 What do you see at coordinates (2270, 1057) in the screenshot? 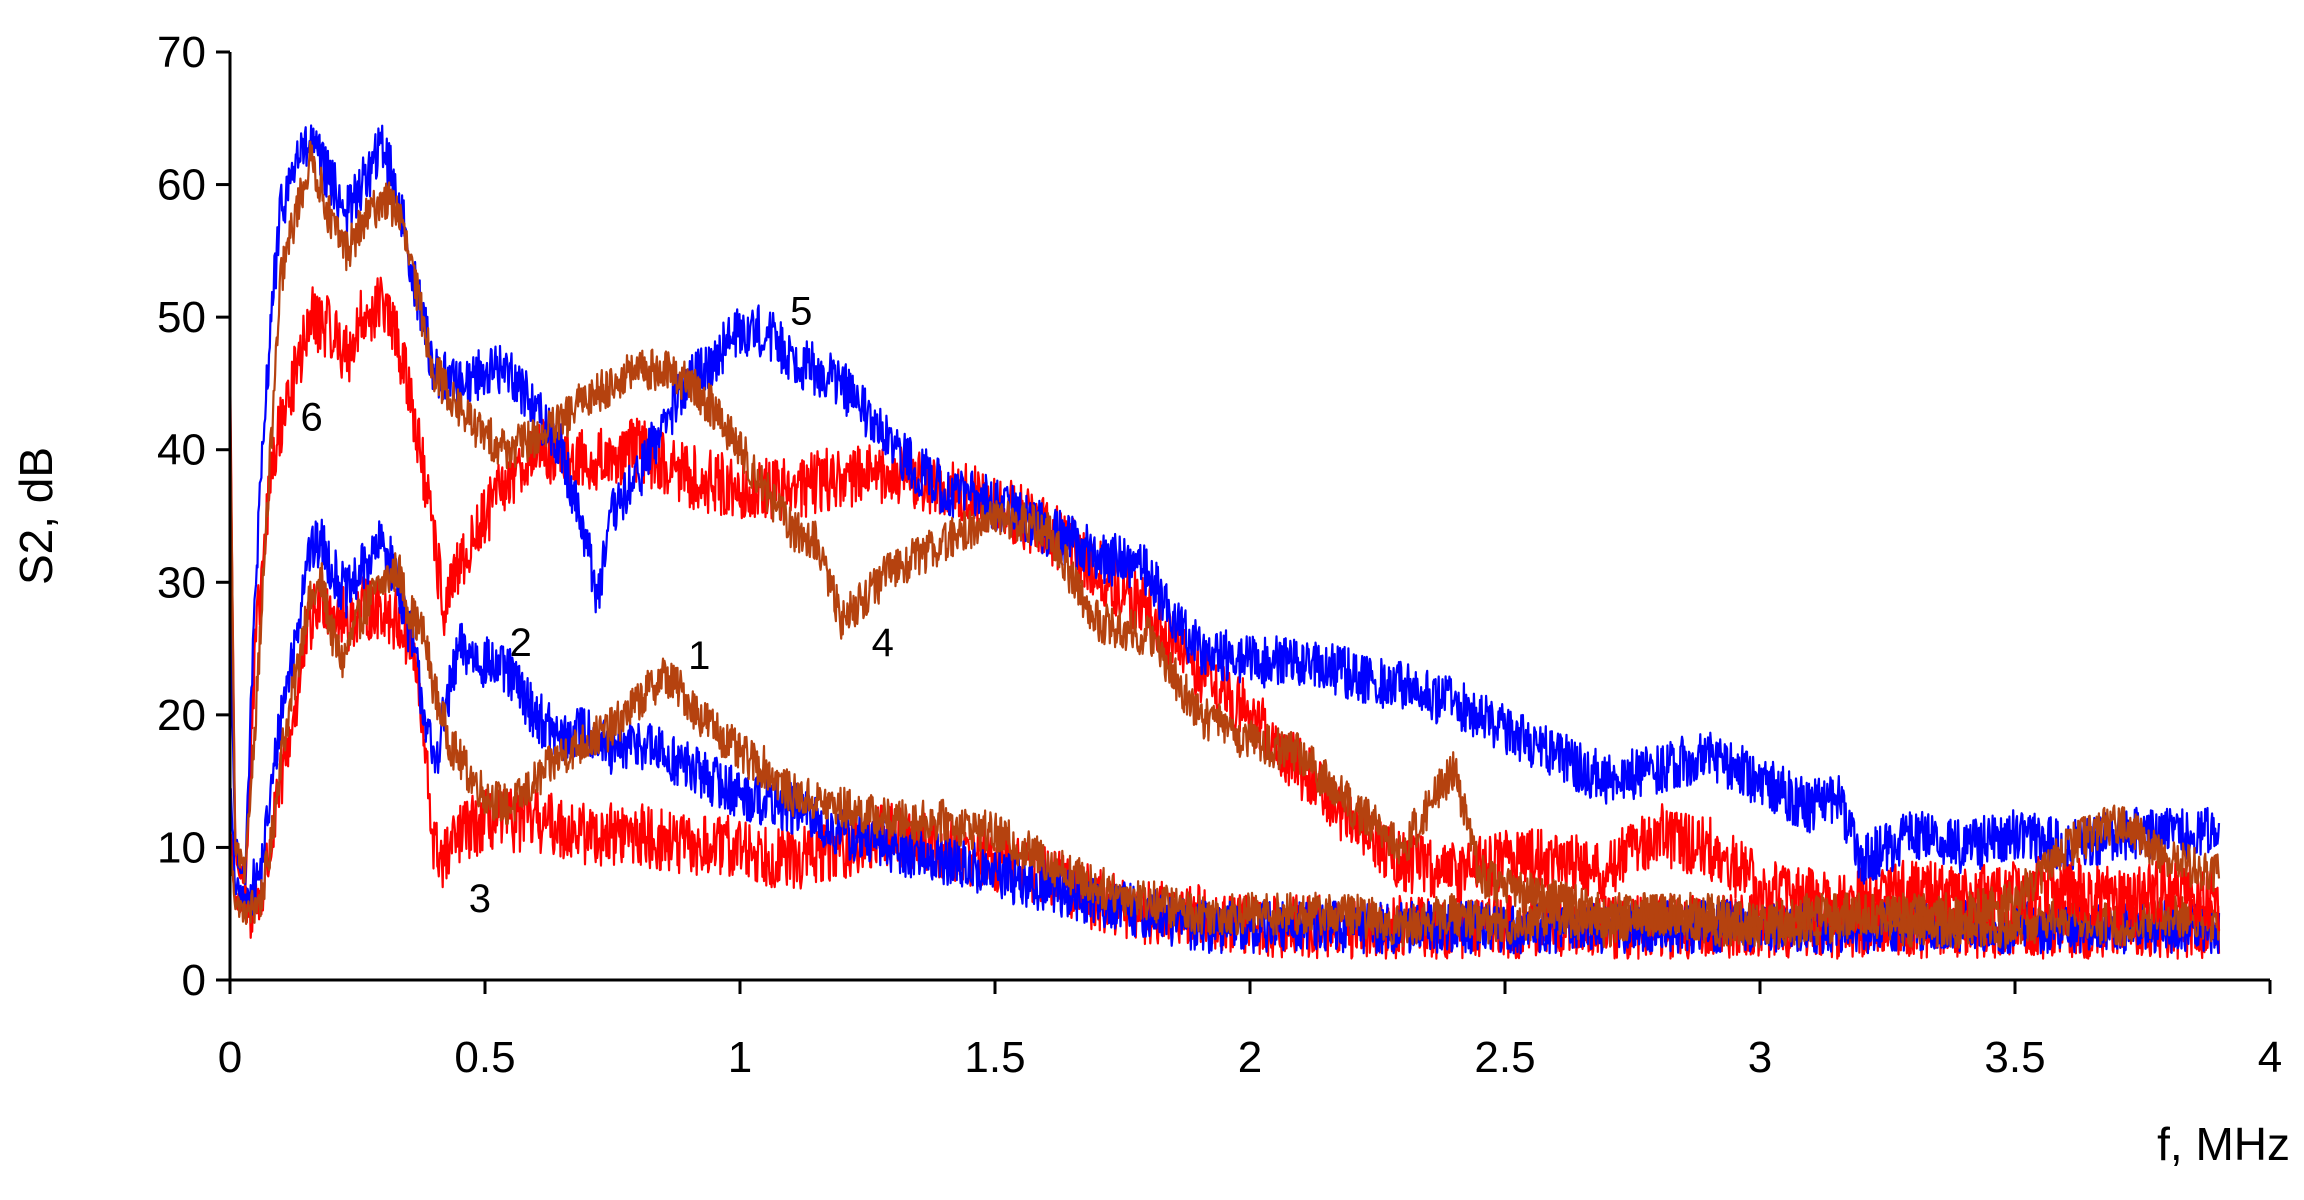
I see `x-tick-label: 4` at bounding box center [2270, 1057].